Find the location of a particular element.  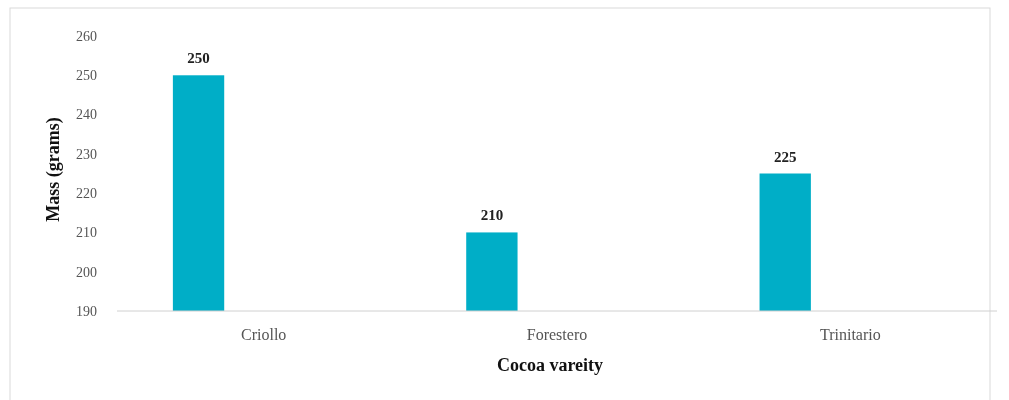

y-tick-label: 230 is located at coordinates (86, 154).